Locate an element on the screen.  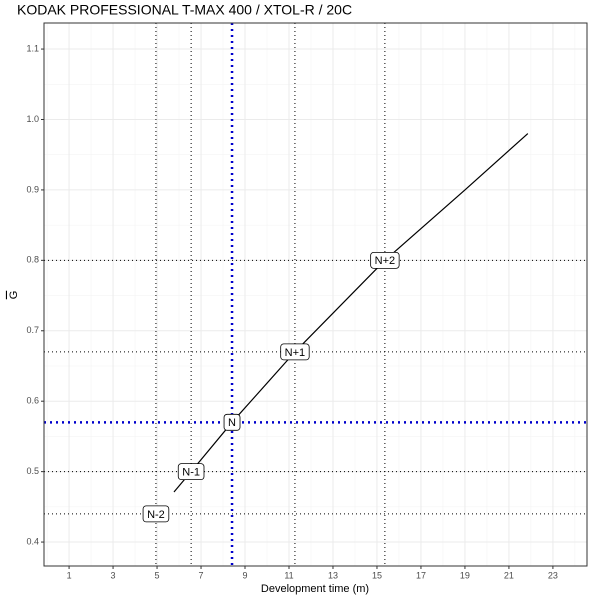
y-tick-label: 1.0 is located at coordinates (32, 119).